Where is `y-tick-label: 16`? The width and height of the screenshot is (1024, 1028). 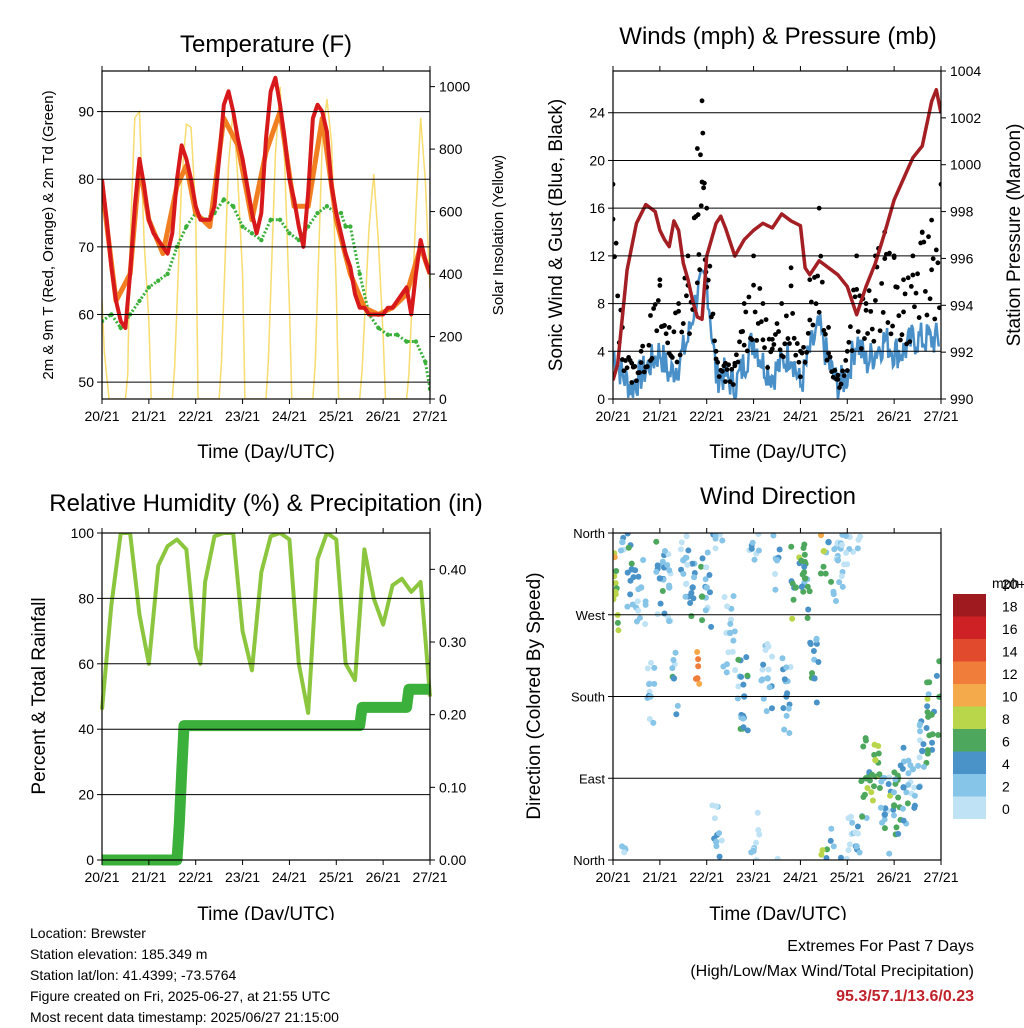 y-tick-label: 16 is located at coordinates (597, 208).